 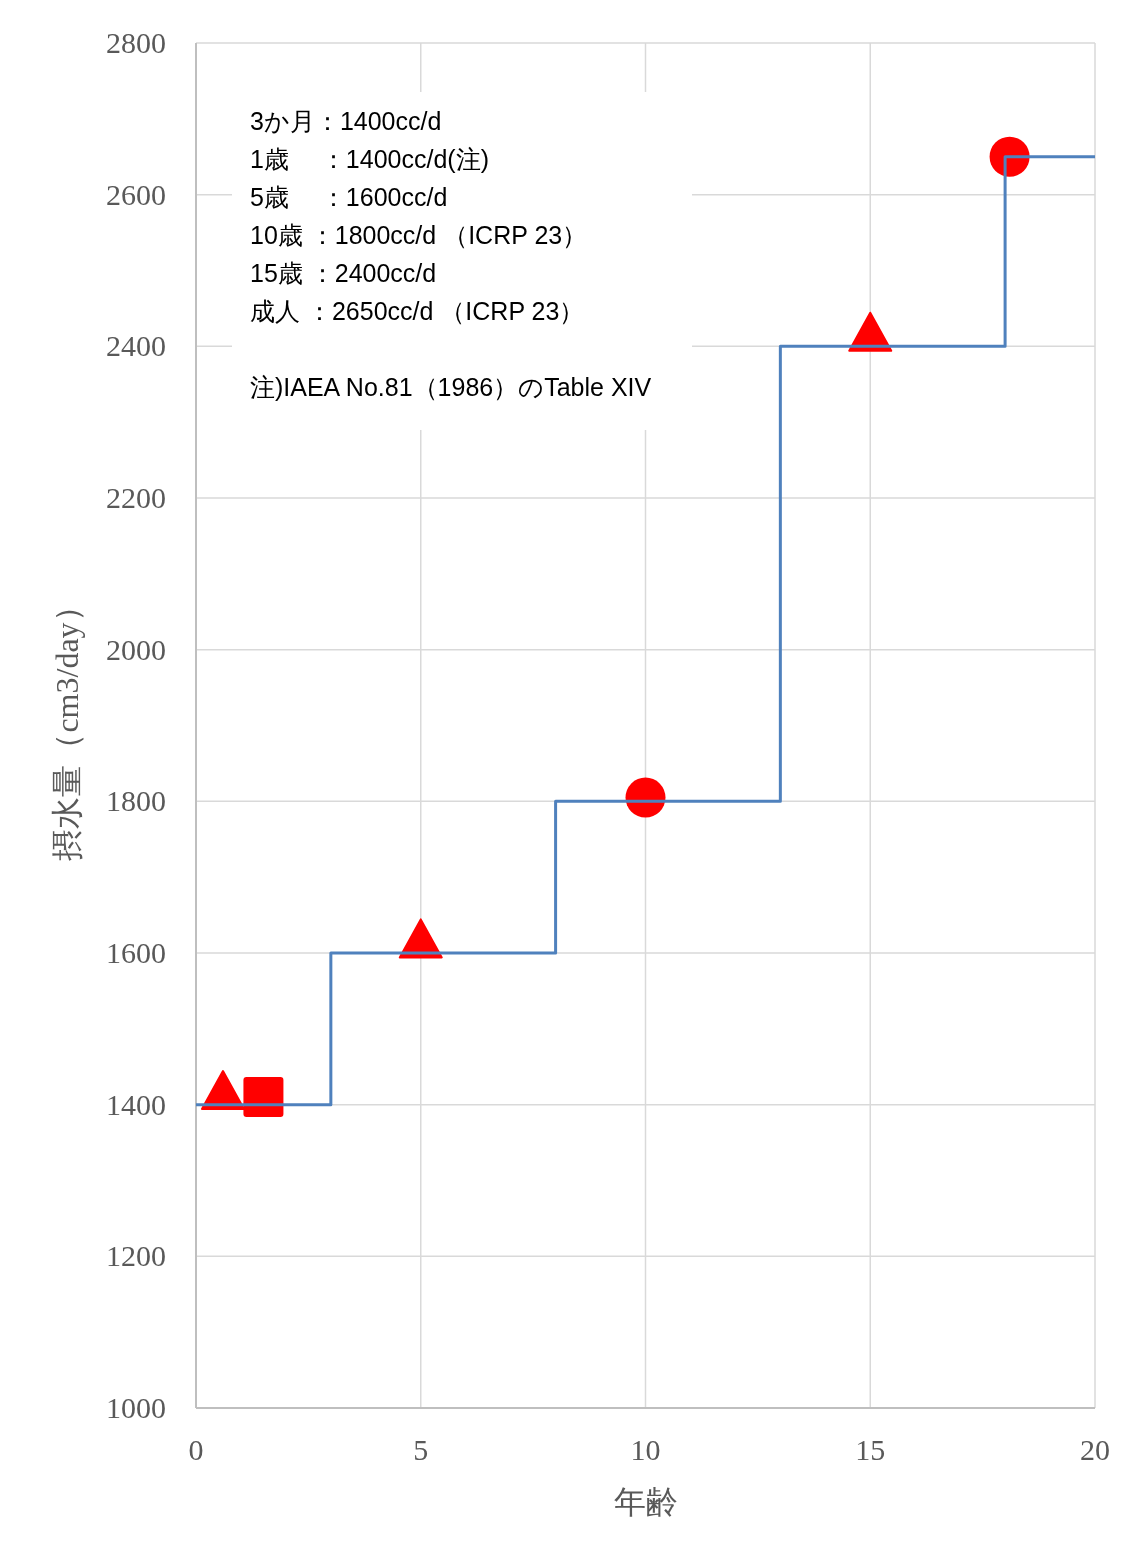 What do you see at coordinates (136, 194) in the screenshot?
I see `y-tick-label: 2600` at bounding box center [136, 194].